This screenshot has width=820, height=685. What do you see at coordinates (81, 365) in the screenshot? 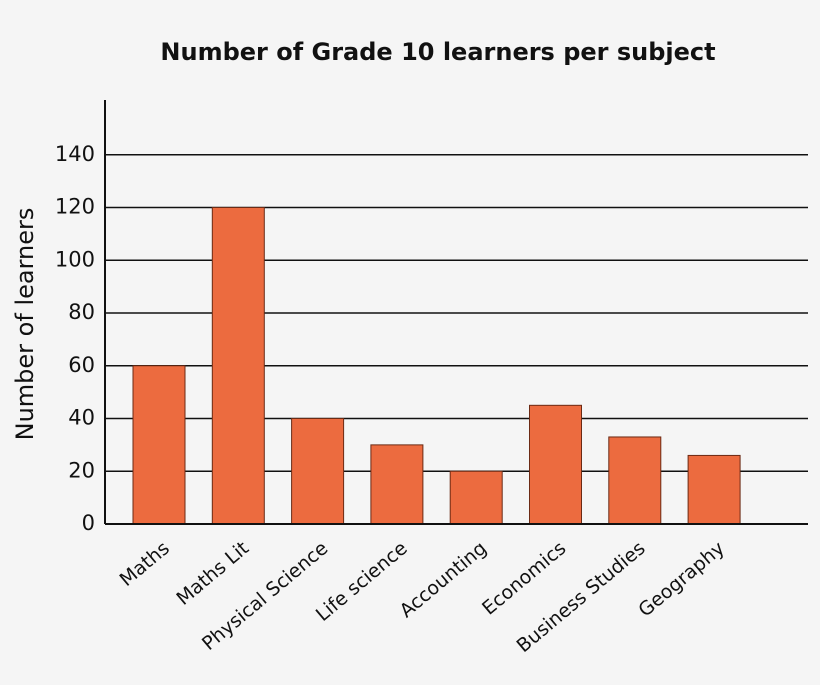
I see `y-tick-label: 60` at bounding box center [81, 365].